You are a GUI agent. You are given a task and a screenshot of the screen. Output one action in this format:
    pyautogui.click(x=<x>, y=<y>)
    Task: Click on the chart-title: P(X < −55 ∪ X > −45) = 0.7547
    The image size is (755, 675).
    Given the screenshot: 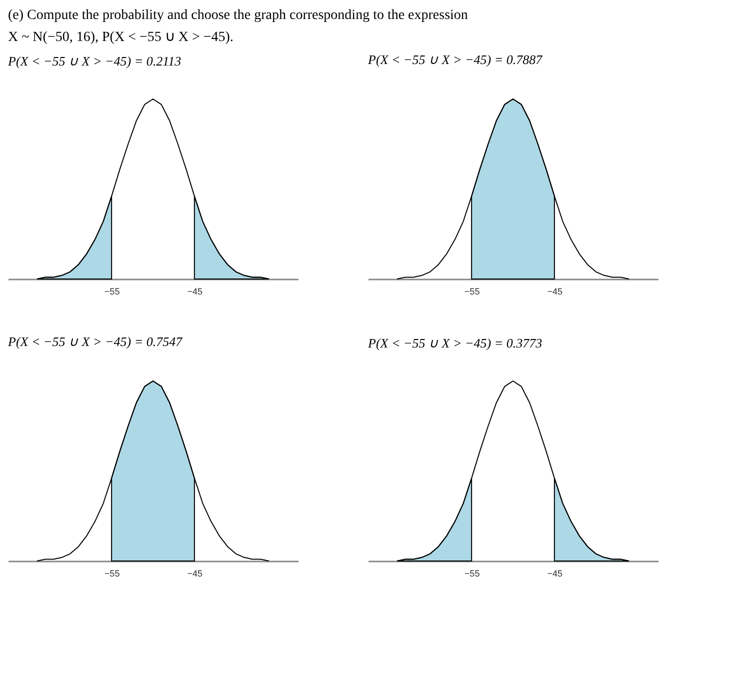 What is the action you would take?
    pyautogui.click(x=95, y=341)
    